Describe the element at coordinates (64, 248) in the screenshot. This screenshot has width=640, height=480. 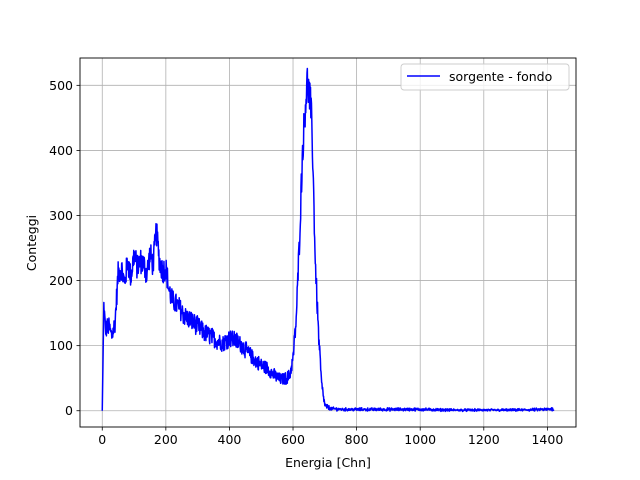
I see `y-axis-ticks: 0 100 200 300 400 500` at that location.